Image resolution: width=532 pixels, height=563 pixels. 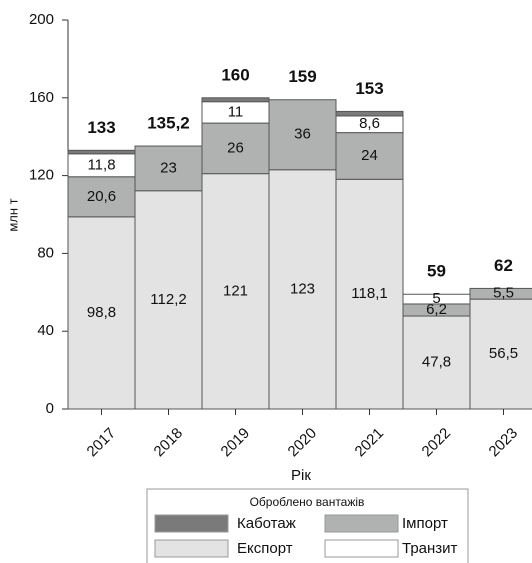 What do you see at coordinates (369, 155) in the screenshot?
I see `value-label: 24` at bounding box center [369, 155].